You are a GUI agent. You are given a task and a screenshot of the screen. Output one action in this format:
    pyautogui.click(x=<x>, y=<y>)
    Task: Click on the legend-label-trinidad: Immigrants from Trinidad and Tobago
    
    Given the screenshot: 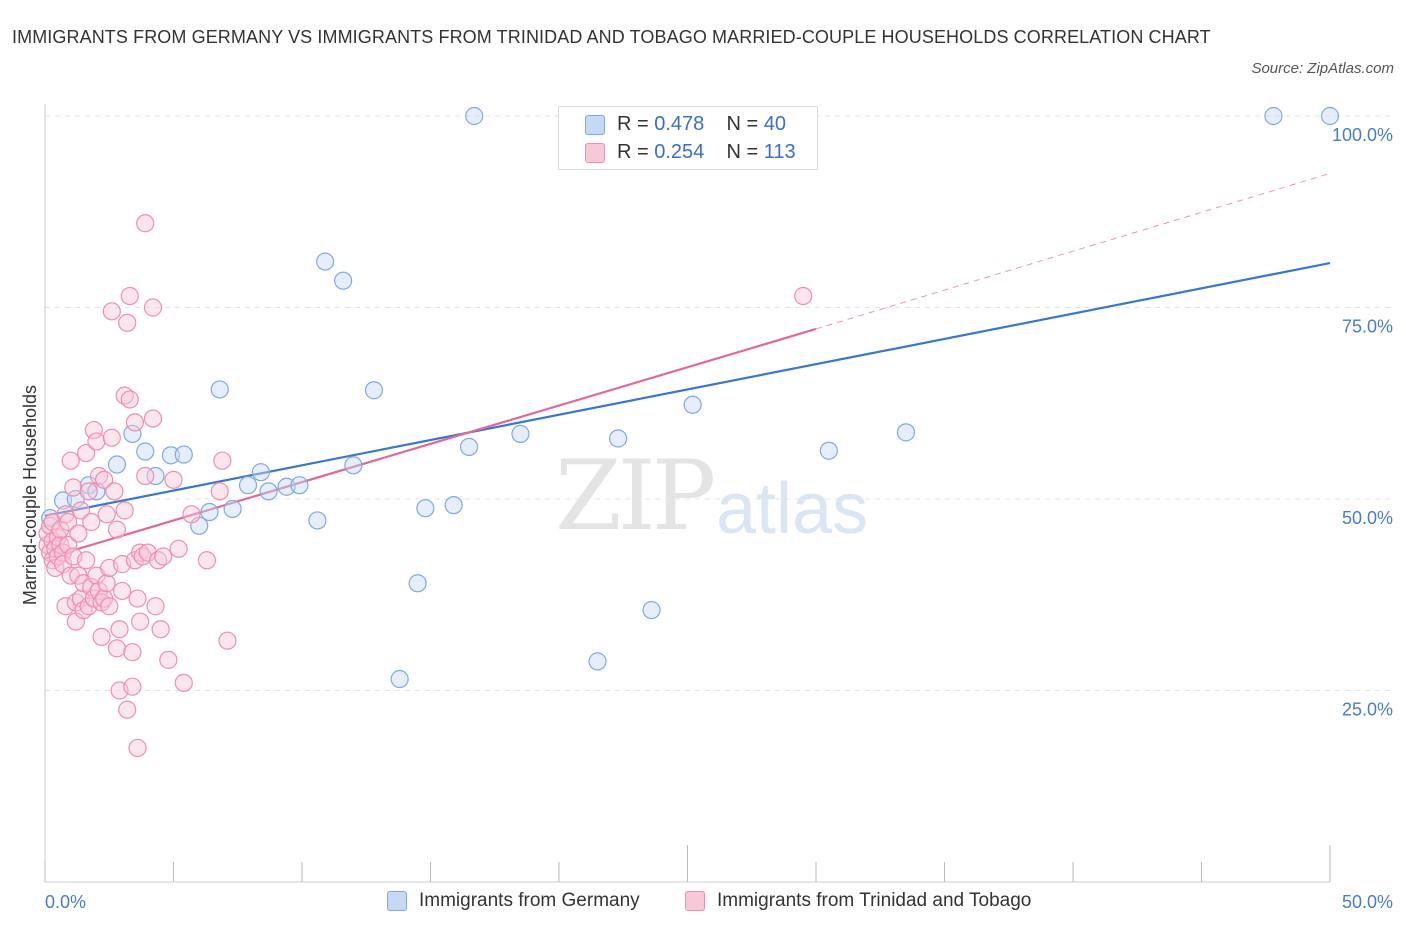 What is the action you would take?
    pyautogui.click(x=874, y=900)
    